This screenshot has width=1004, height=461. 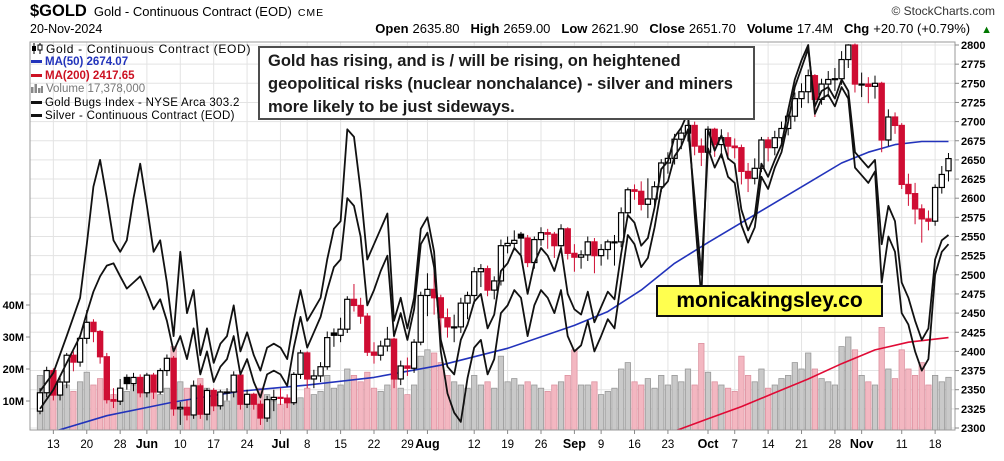 I want to click on watermark-text: monicakingsley.co, so click(x=769, y=300).